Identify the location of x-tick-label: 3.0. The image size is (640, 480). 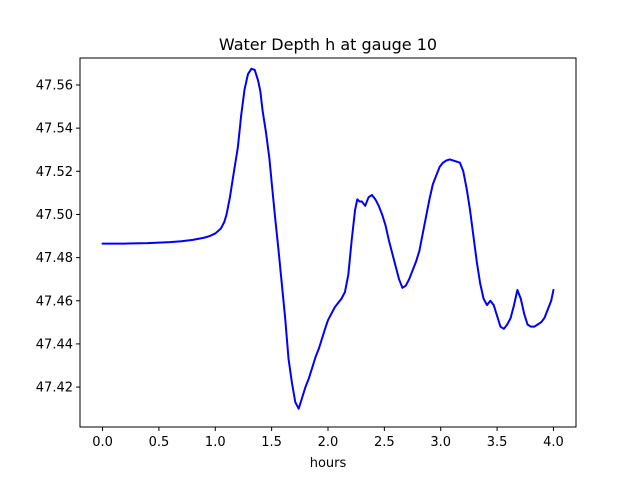
(440, 442).